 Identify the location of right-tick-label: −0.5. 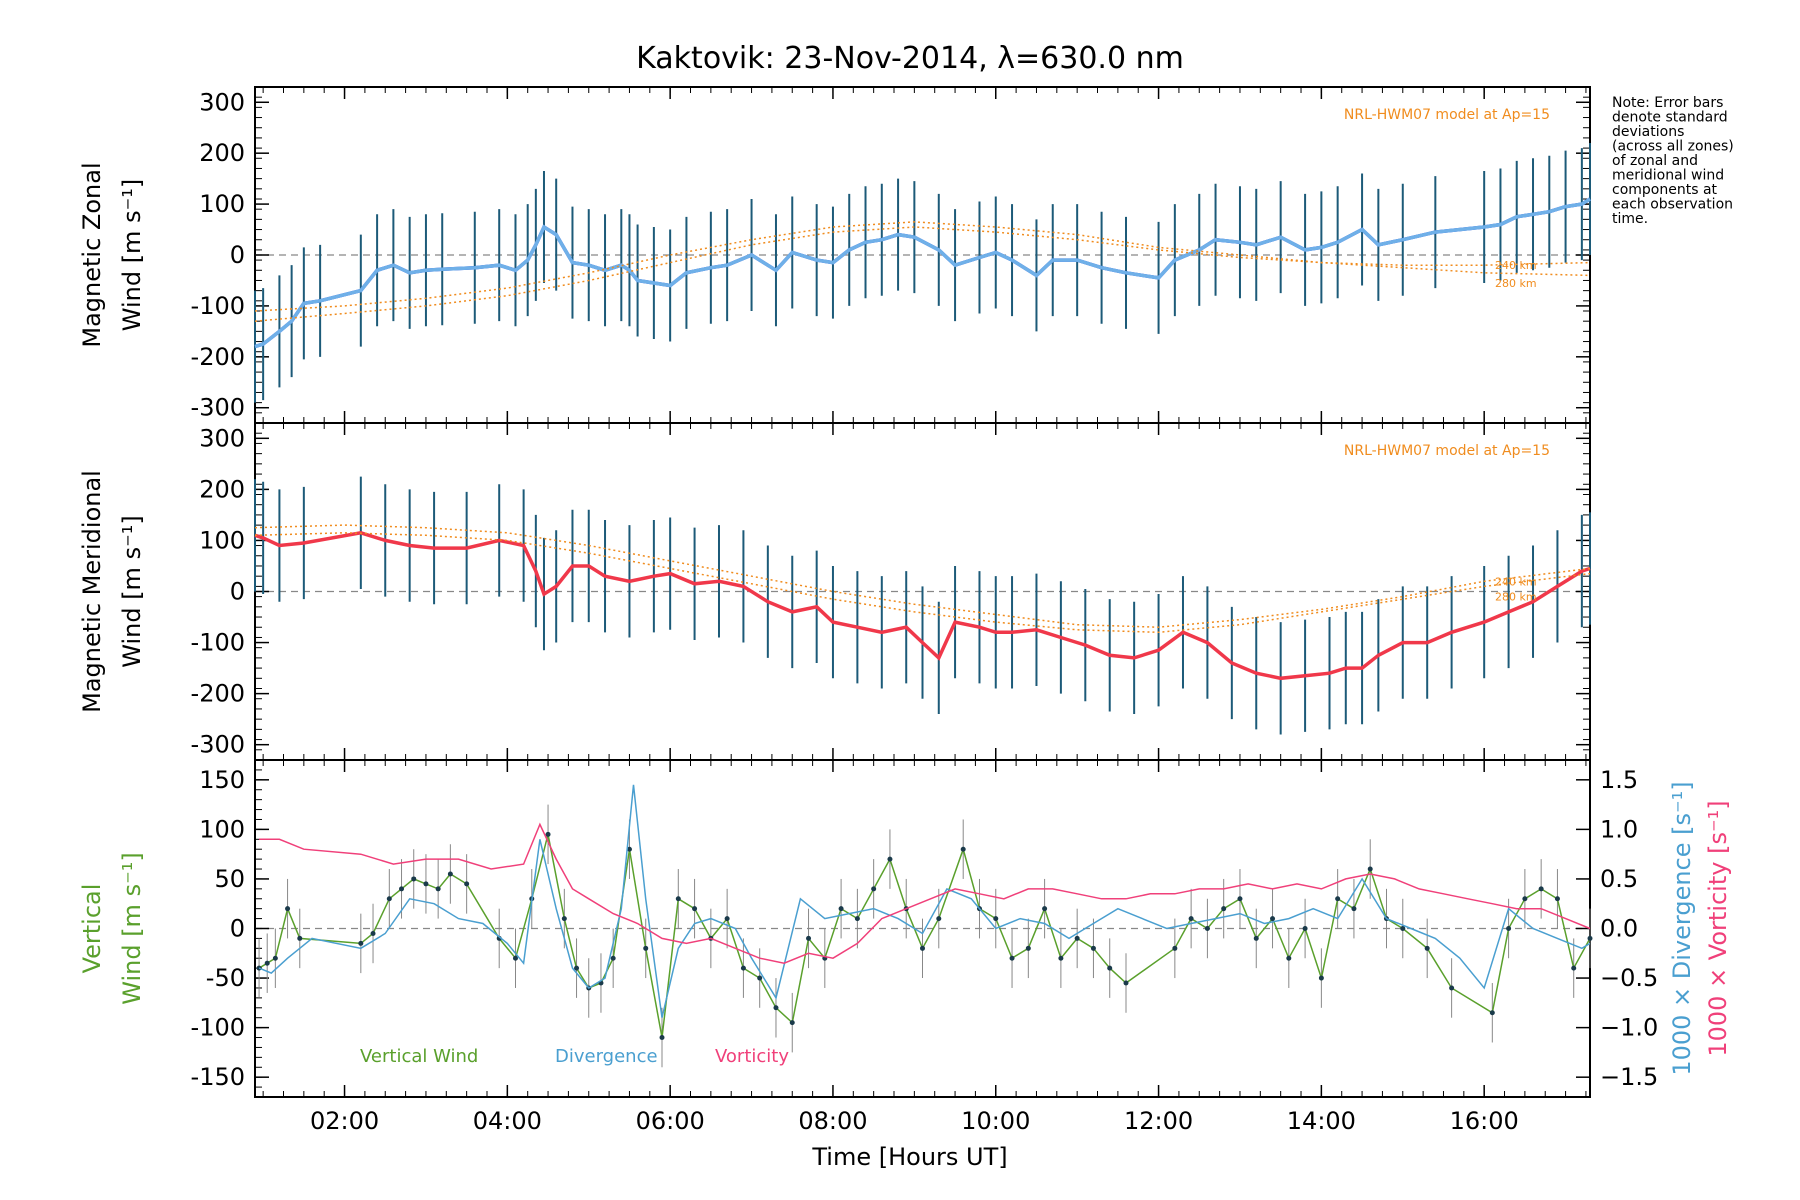
(1629, 978).